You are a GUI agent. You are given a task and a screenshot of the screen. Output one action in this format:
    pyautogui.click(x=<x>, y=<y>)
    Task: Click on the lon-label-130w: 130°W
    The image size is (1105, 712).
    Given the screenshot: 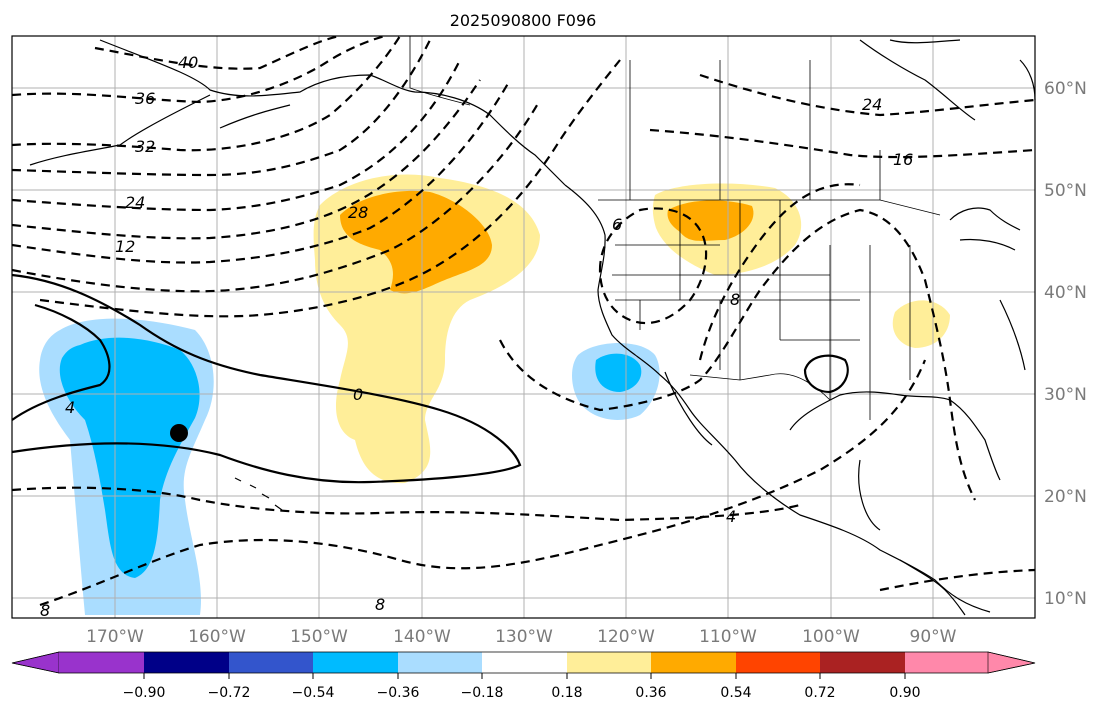 What is the action you would take?
    pyautogui.click(x=524, y=637)
    